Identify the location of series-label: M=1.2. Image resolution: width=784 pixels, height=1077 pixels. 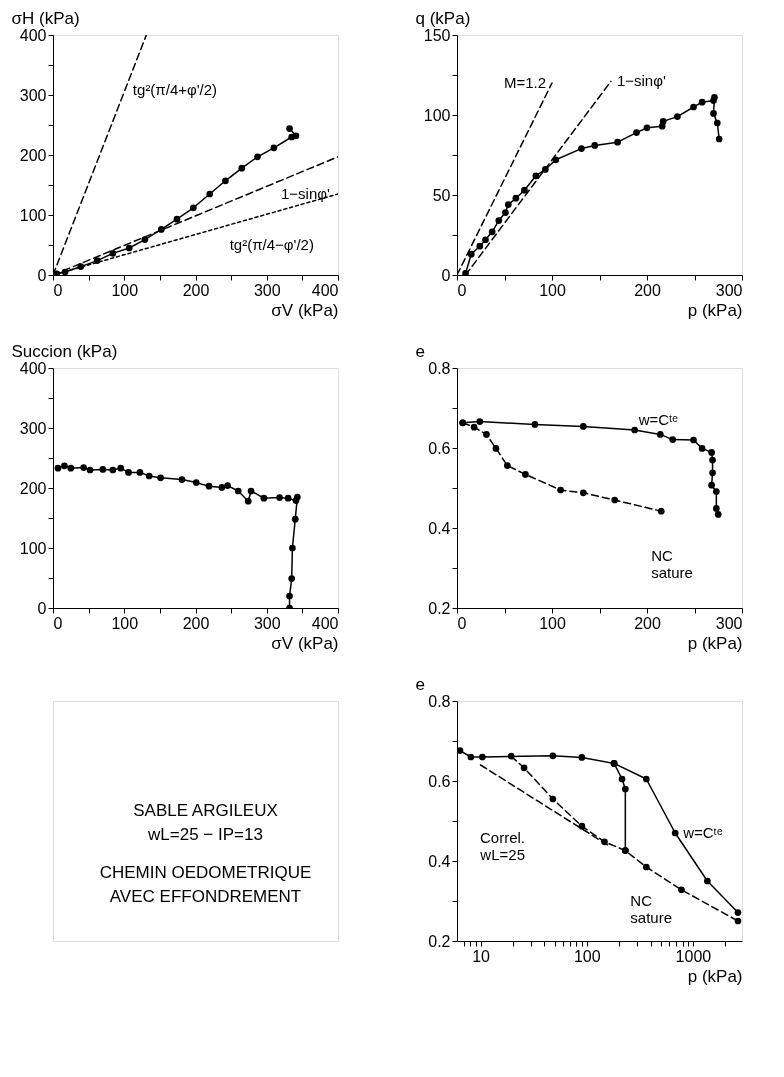
(524, 82).